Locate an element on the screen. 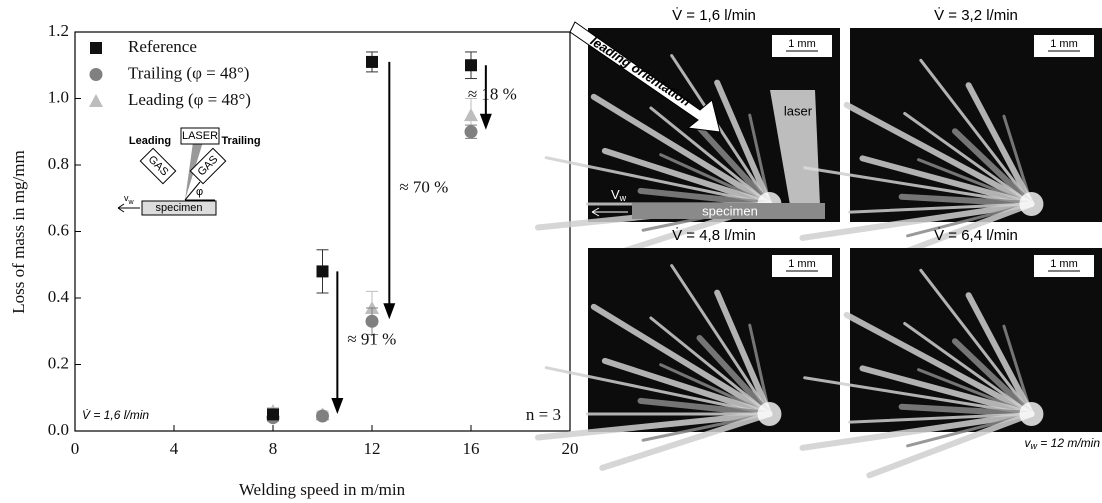  x-tick-label: 4 is located at coordinates (174, 448).